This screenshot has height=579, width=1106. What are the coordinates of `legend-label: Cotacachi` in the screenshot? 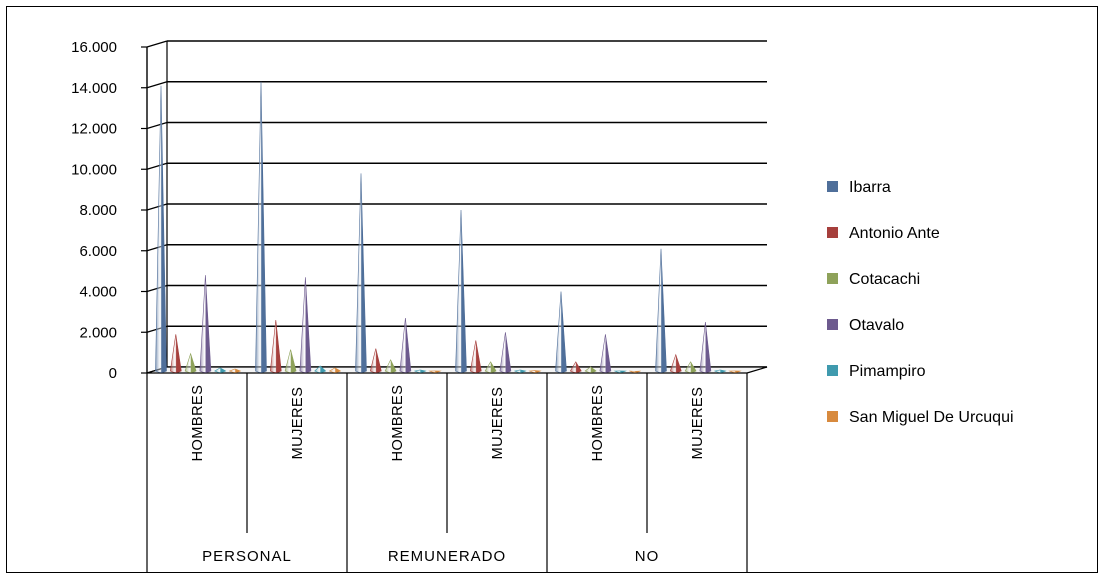 It's located at (884, 279).